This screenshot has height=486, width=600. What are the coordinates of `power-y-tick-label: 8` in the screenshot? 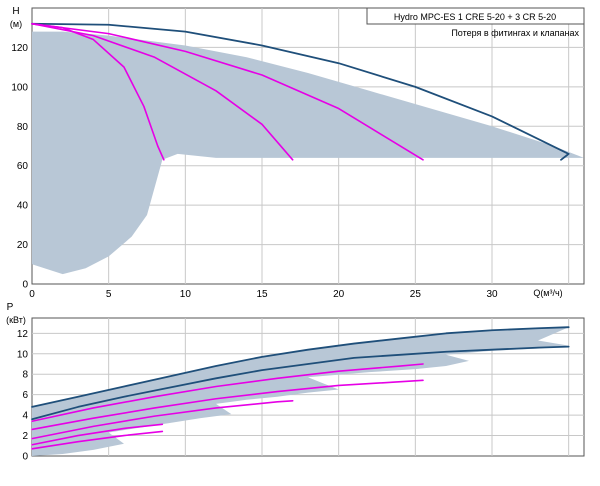 It's located at (25, 375).